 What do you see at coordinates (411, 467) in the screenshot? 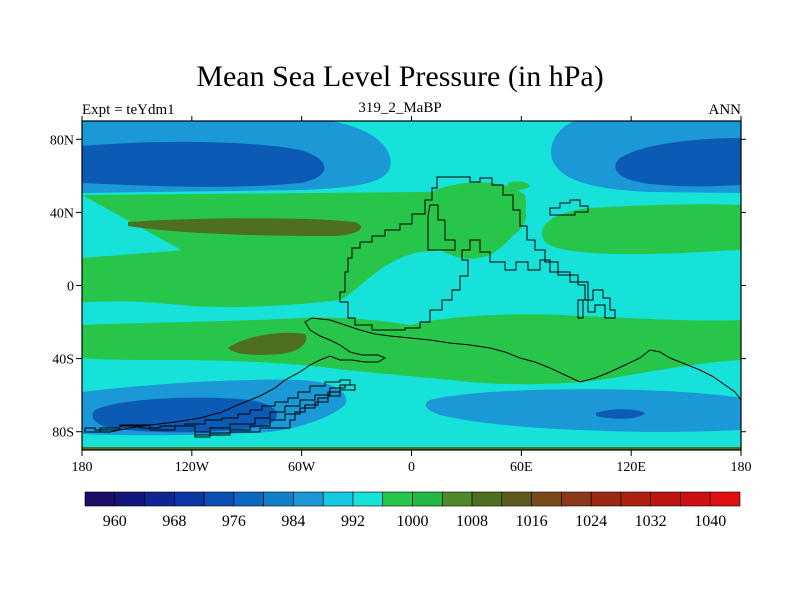
I see `x-tick-label: 0` at bounding box center [411, 467].